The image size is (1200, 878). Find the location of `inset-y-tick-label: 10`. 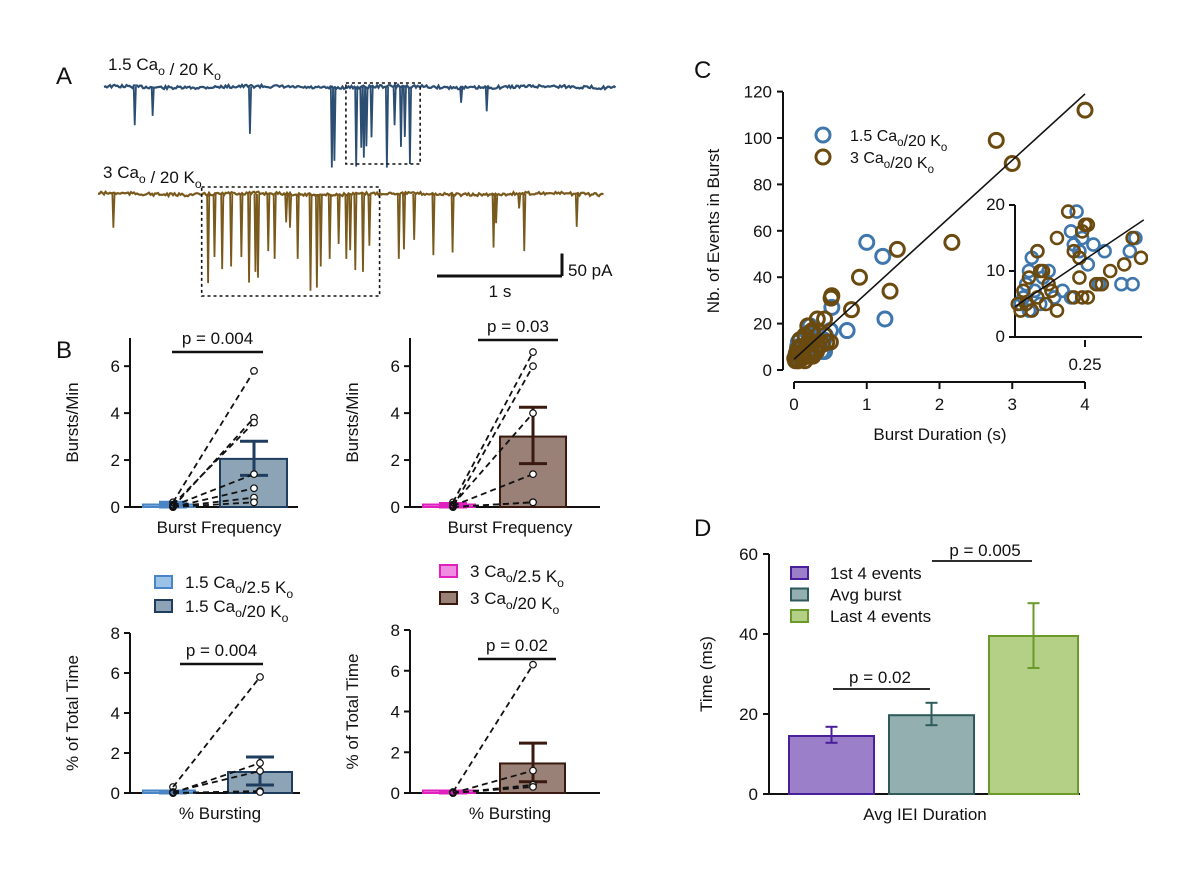

inset-y-tick-label: 10 is located at coordinates (995, 270).